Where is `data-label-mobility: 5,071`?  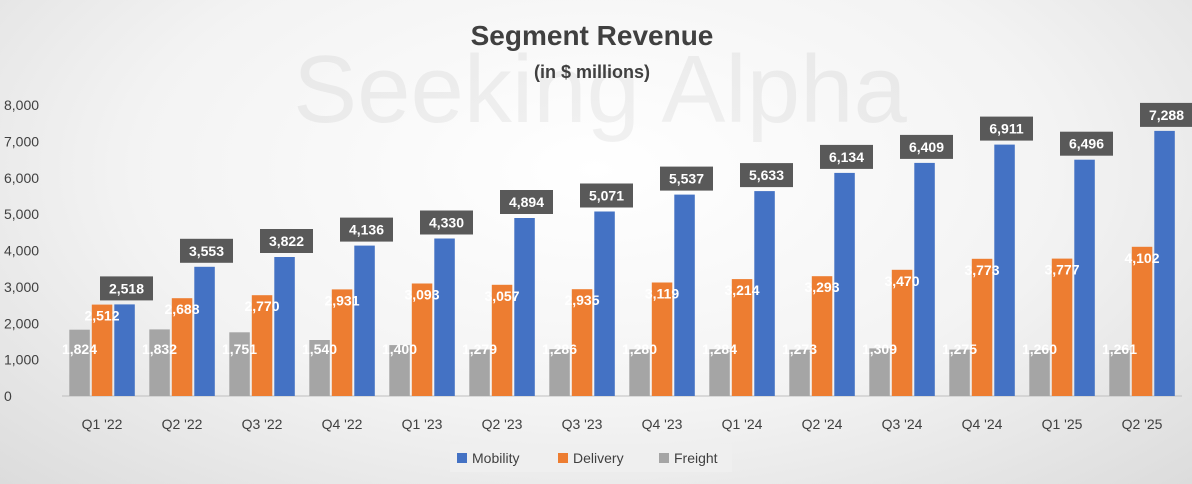
data-label-mobility: 5,071 is located at coordinates (606, 196).